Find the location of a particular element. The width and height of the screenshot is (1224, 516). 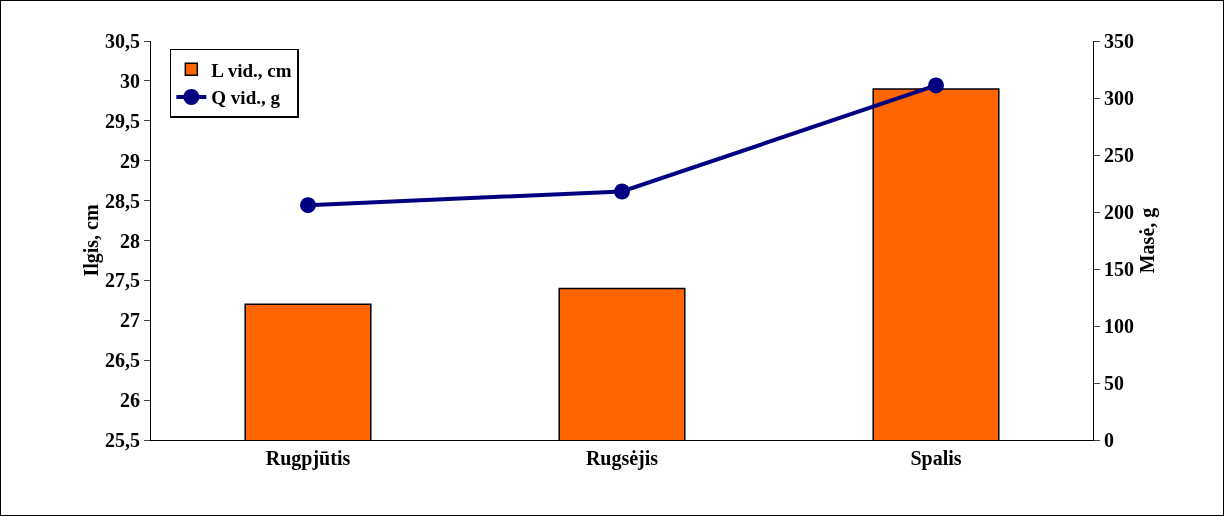

y-axis-title: Ilgis, cm is located at coordinates (91, 240).